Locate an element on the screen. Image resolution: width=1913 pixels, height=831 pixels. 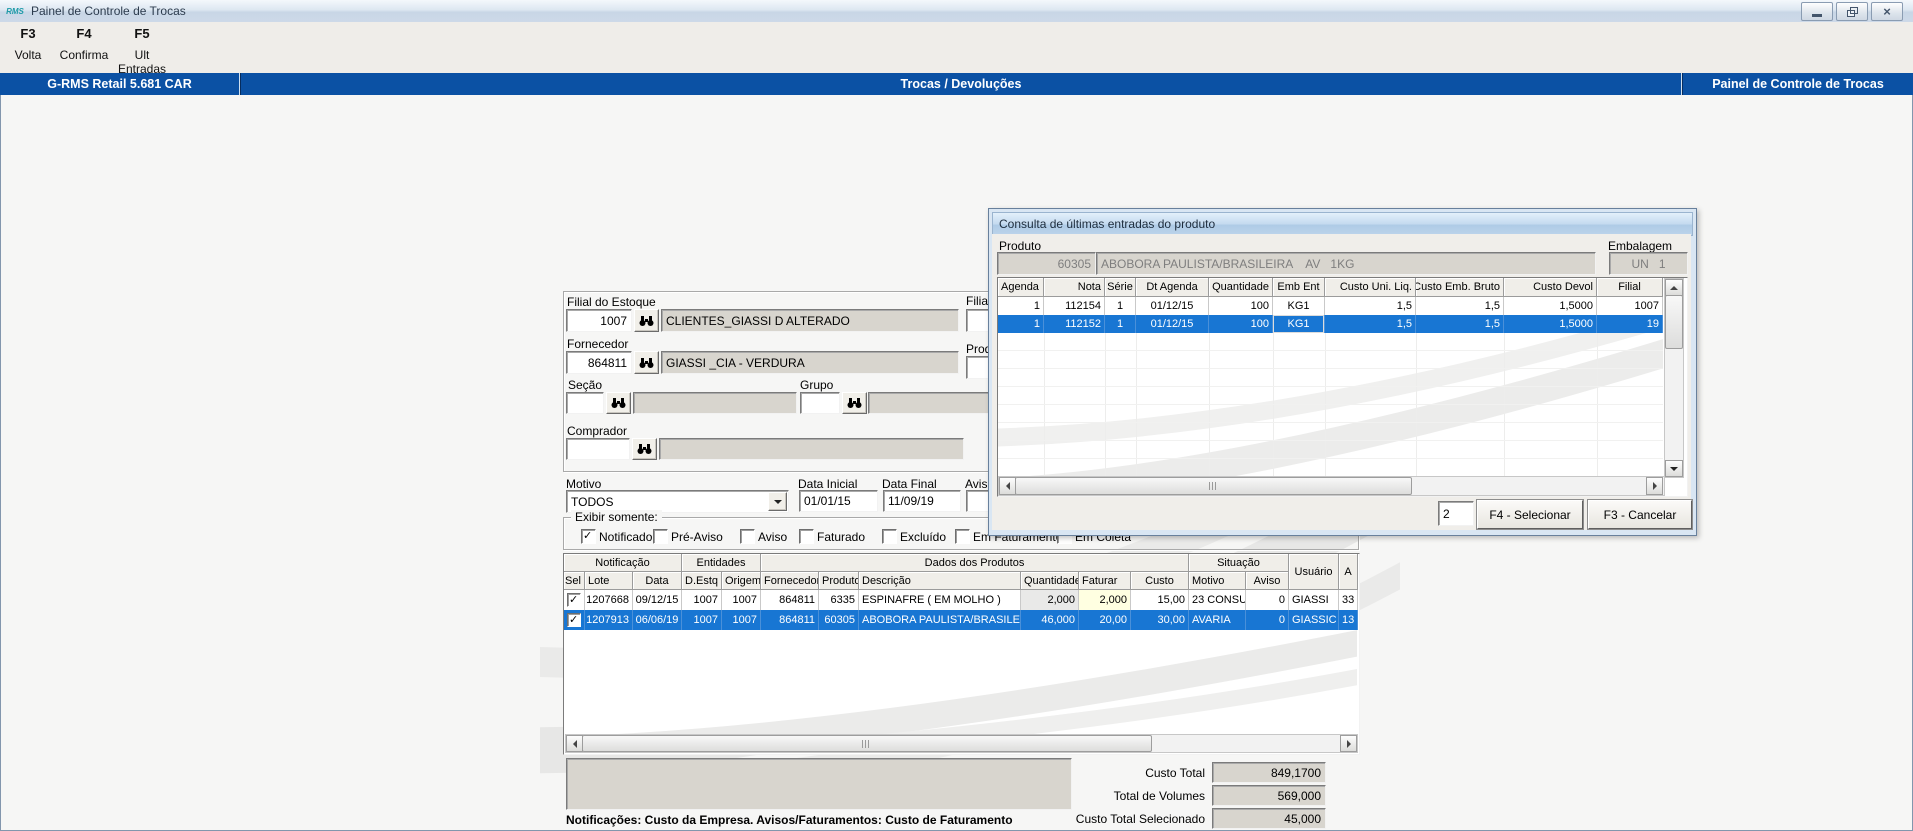
comprador-search-button is located at coordinates (644, 449).